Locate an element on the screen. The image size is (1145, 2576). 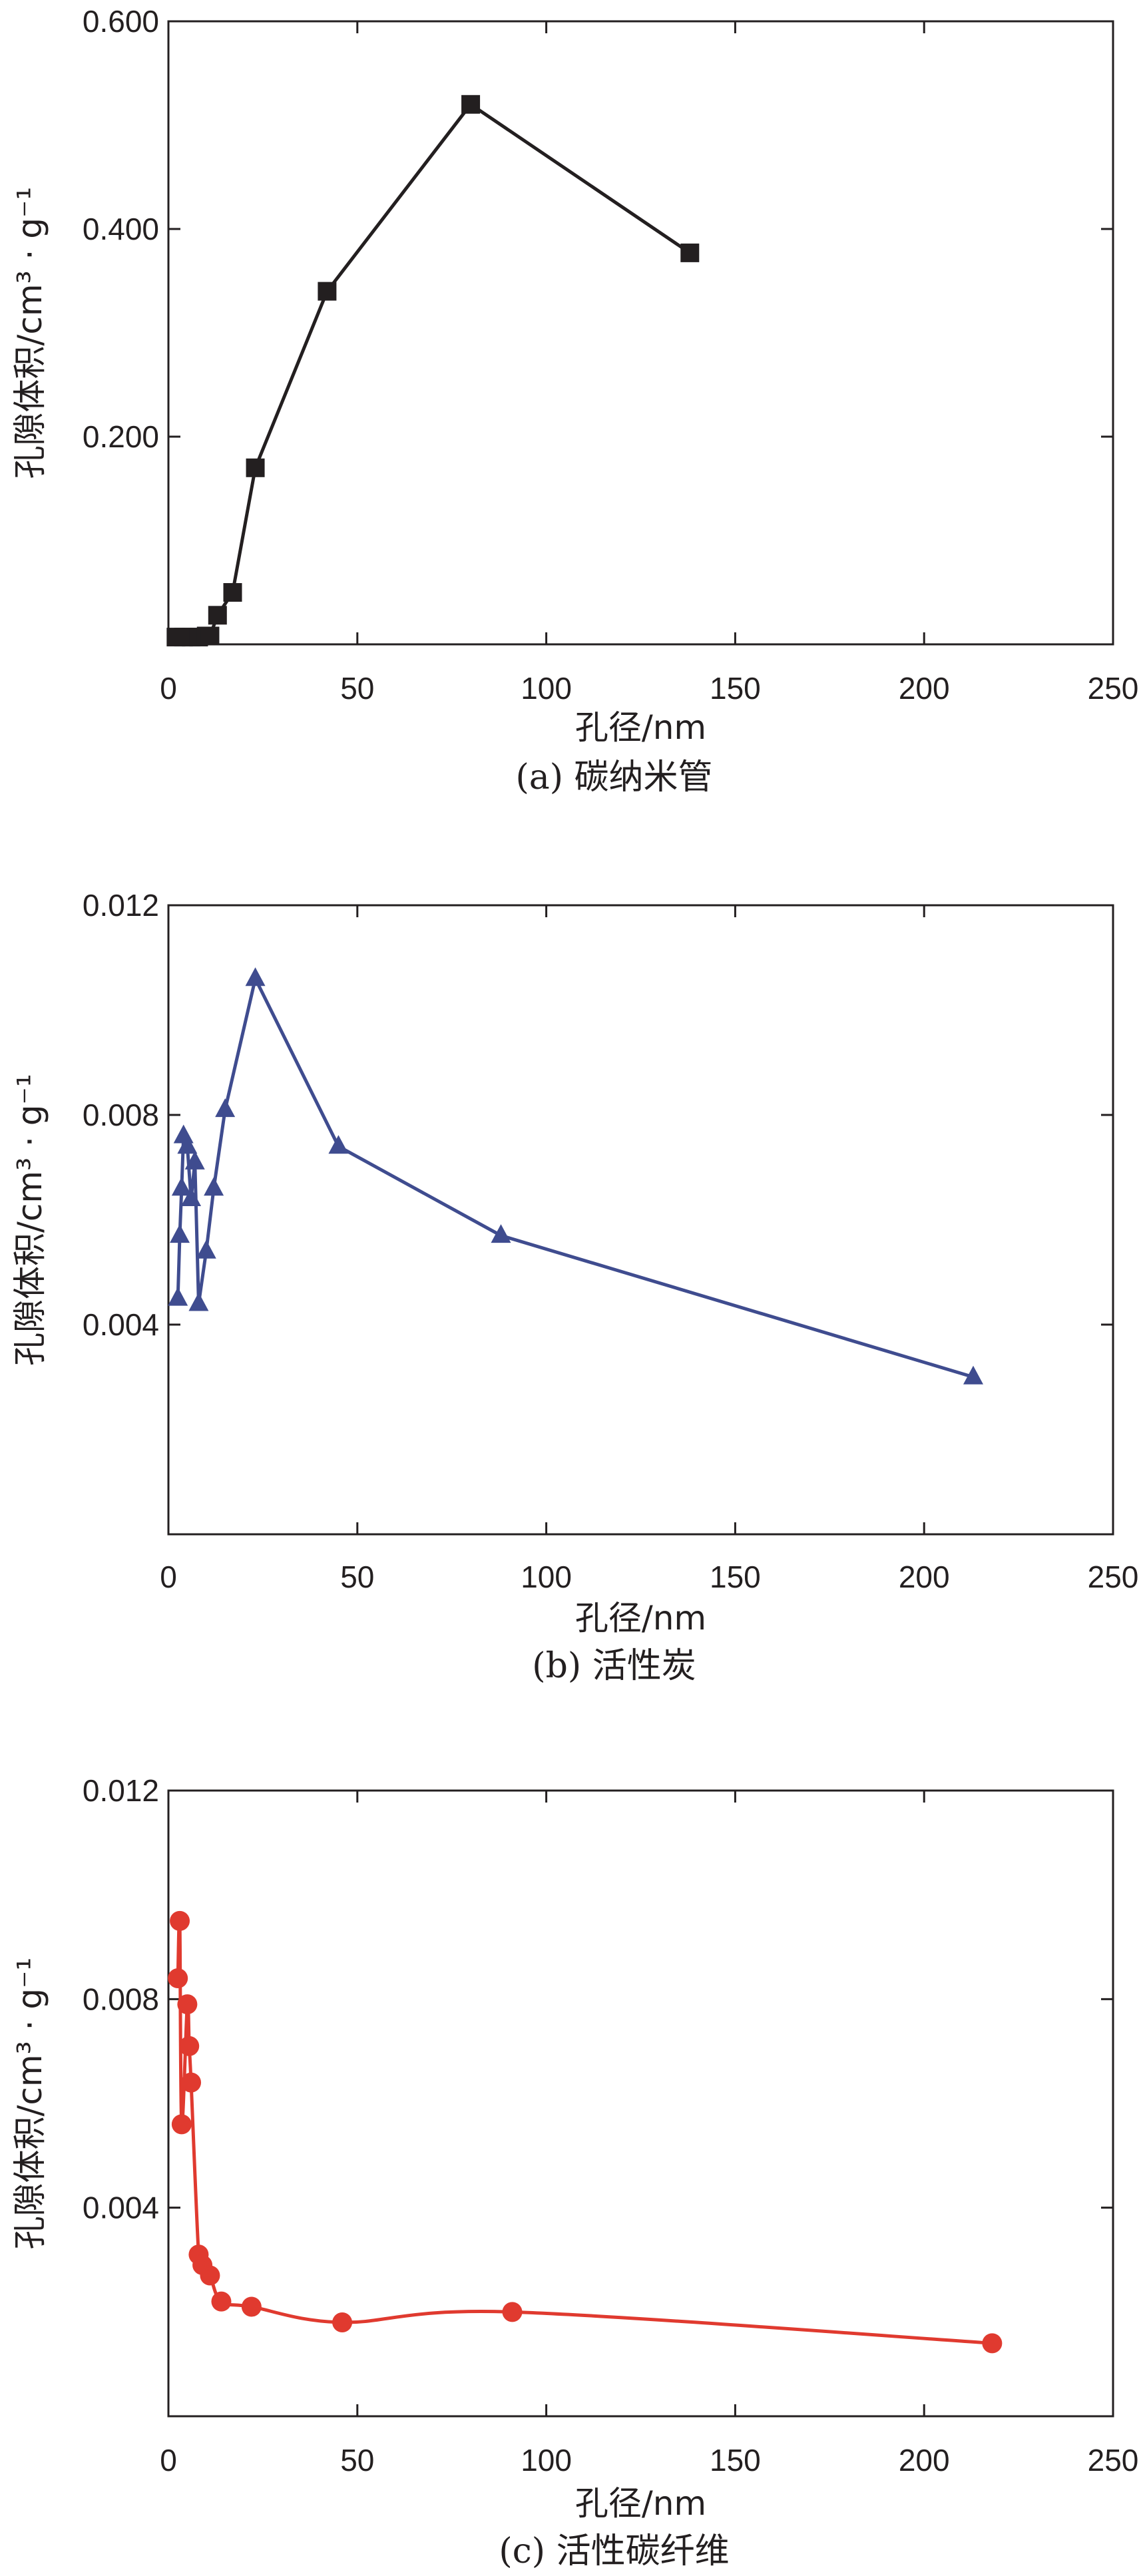
y-tick-label: 0.600 is located at coordinates (121, 21).